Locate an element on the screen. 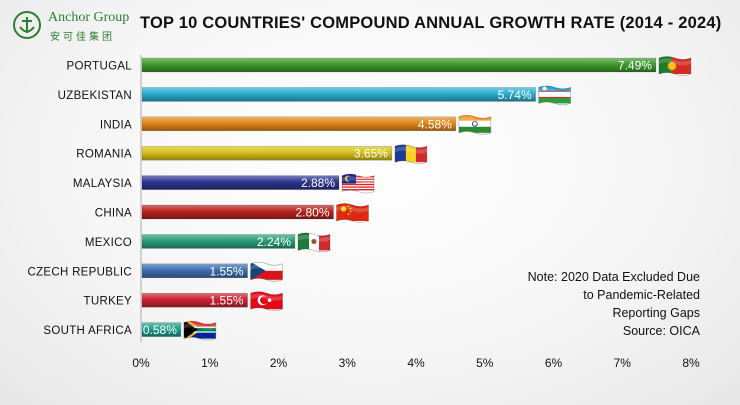 The image size is (740, 405). logo-chinese-name: 安可佳集团 is located at coordinates (82, 37).